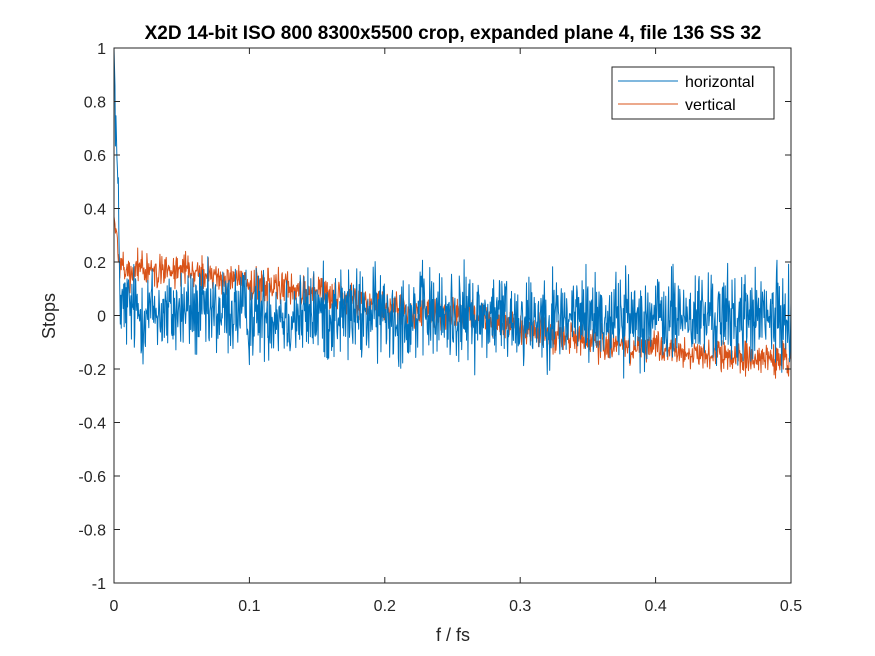  Describe the element at coordinates (791, 606) in the screenshot. I see `x-tick-label: 0.5` at that location.